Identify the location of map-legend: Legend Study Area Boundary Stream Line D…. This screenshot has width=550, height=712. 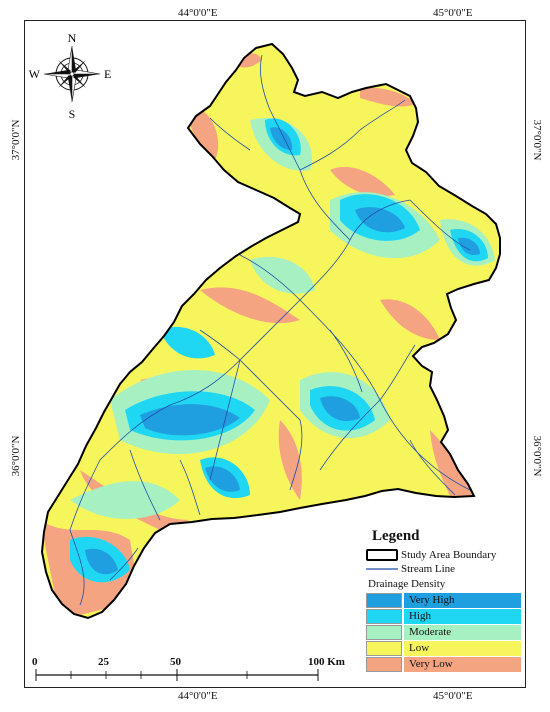
(443, 600).